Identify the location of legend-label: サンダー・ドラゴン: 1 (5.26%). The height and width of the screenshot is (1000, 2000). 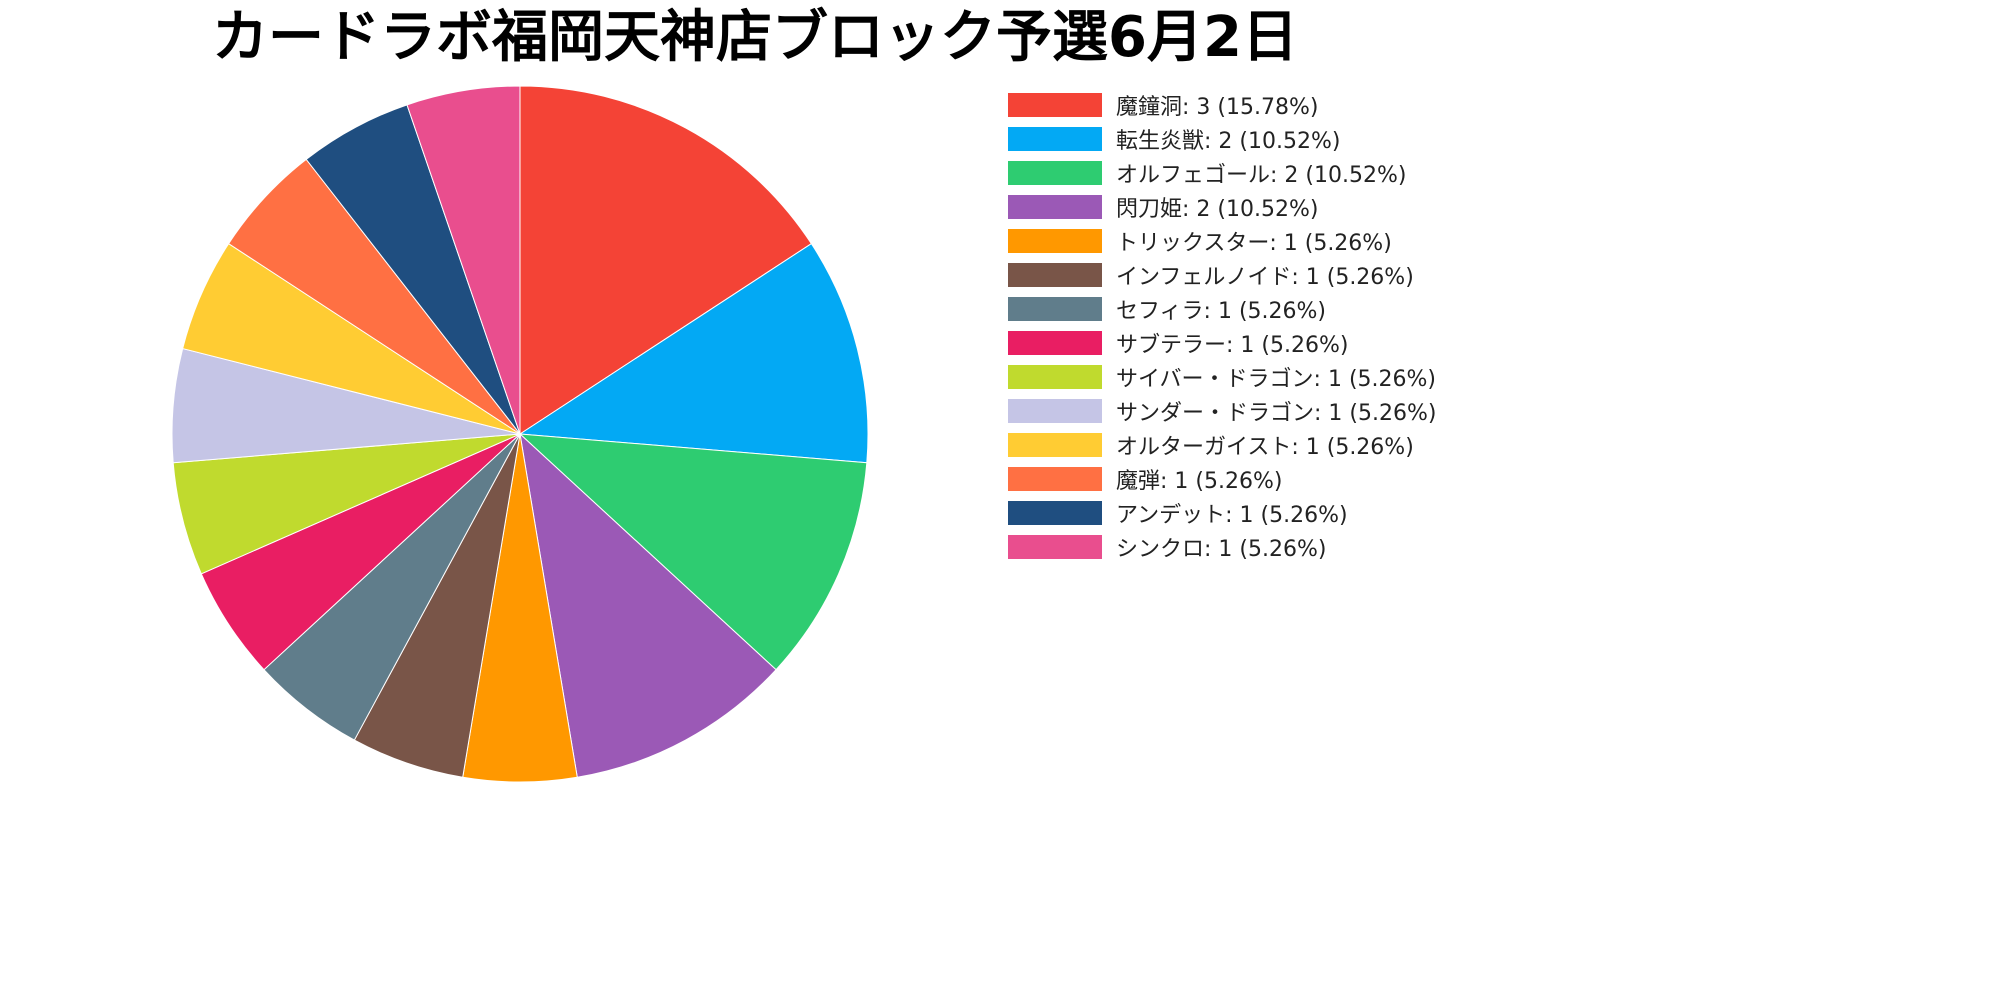
(1276, 413).